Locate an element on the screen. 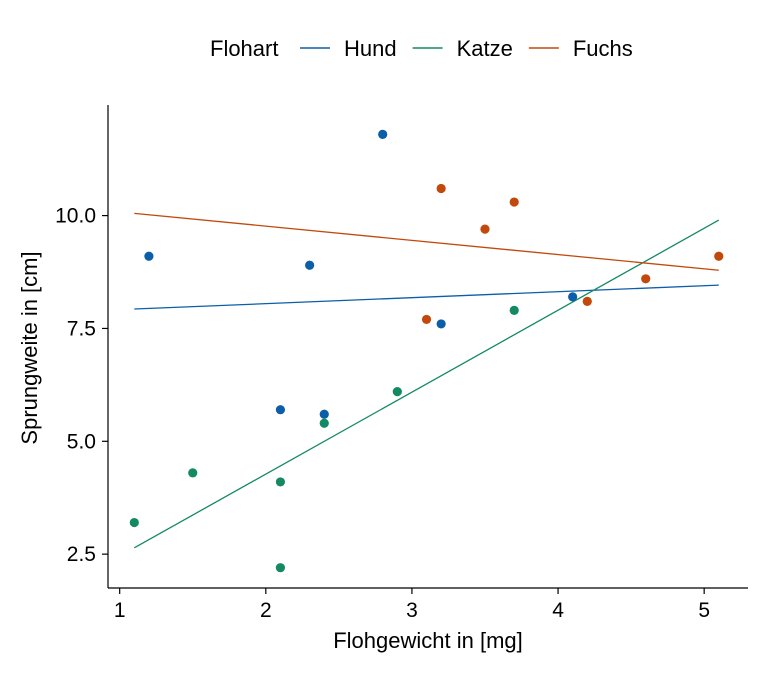  legend-label-katze: Katze is located at coordinates (485, 48).